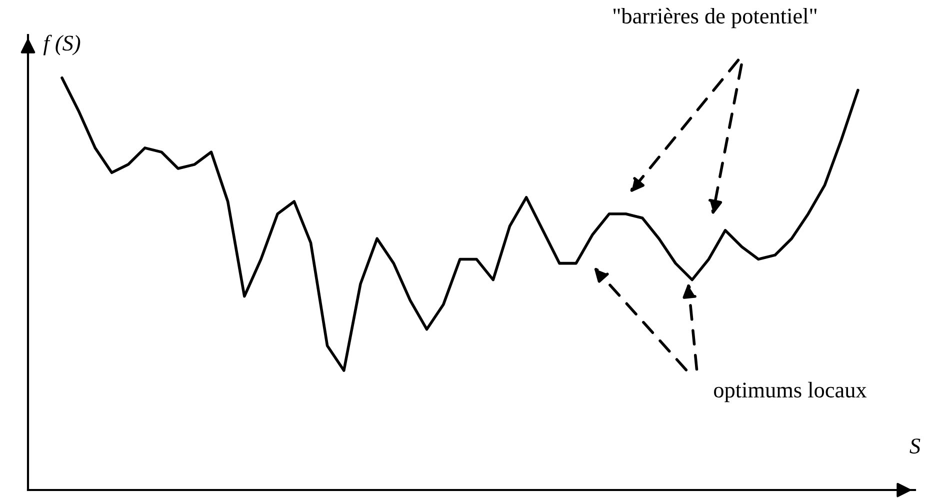  What do you see at coordinates (915, 446) in the screenshot?
I see `x-axis-title: S` at bounding box center [915, 446].